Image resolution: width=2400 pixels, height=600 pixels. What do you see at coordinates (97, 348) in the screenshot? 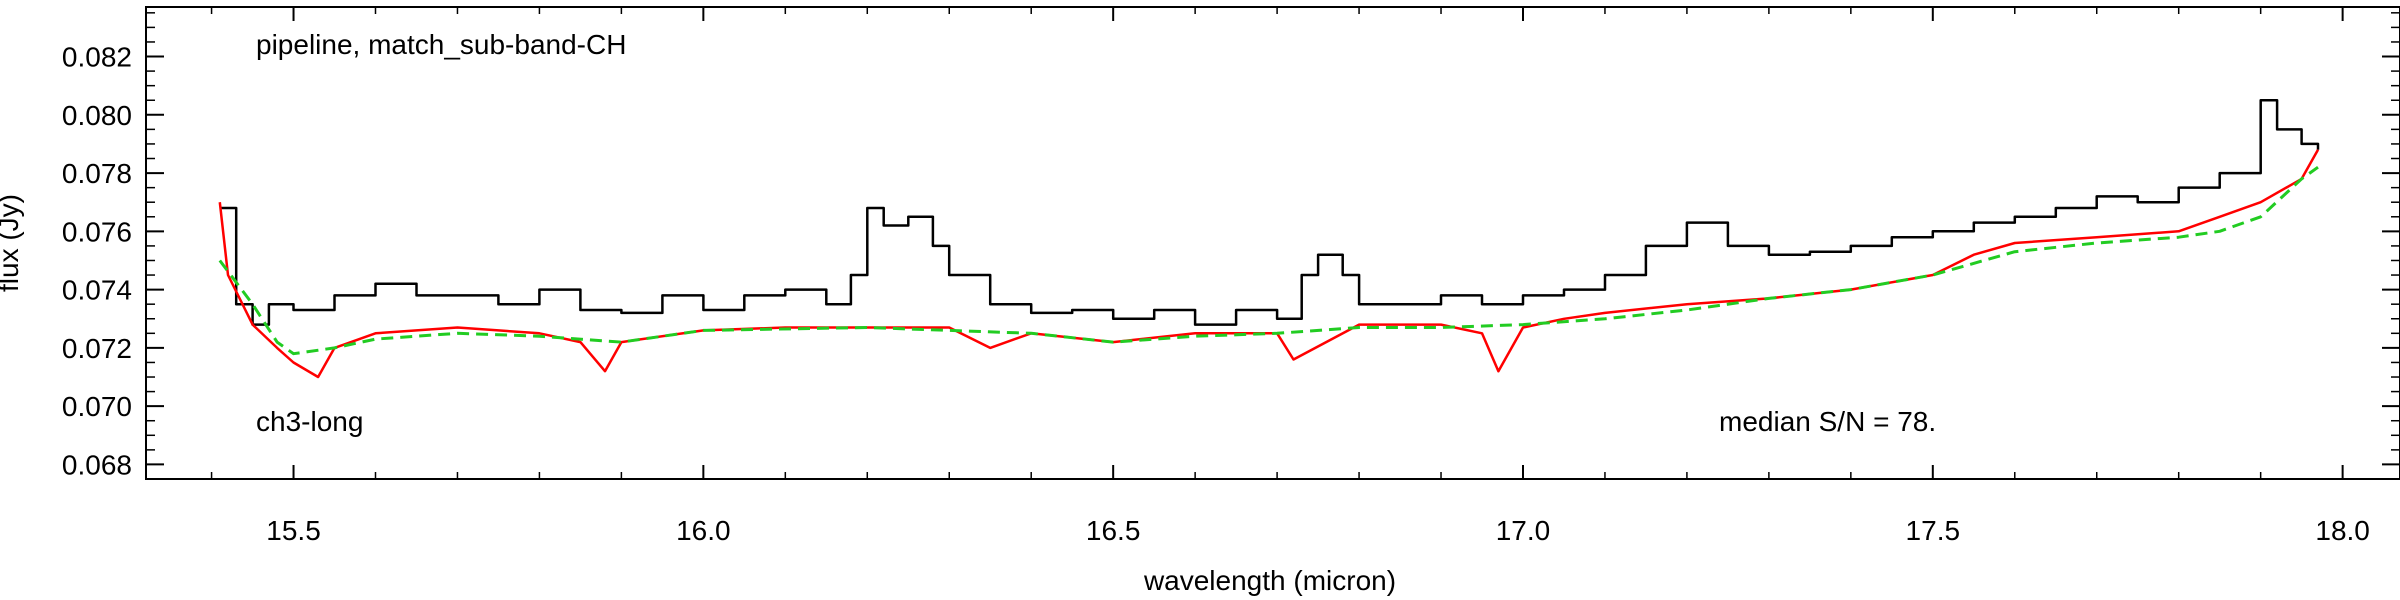
I see `y-tick-label: 0.072` at bounding box center [97, 348].